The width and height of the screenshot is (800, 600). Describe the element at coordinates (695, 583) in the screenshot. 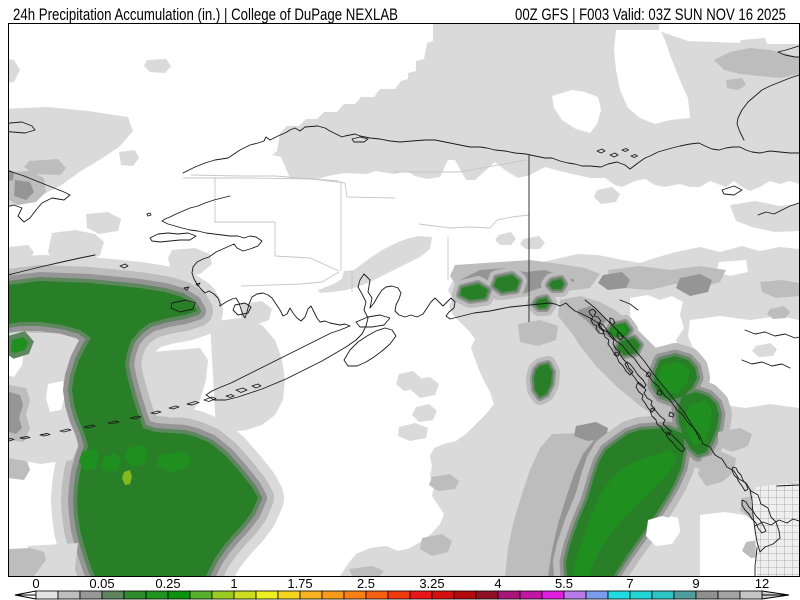

I see `svg-text: 9` at that location.